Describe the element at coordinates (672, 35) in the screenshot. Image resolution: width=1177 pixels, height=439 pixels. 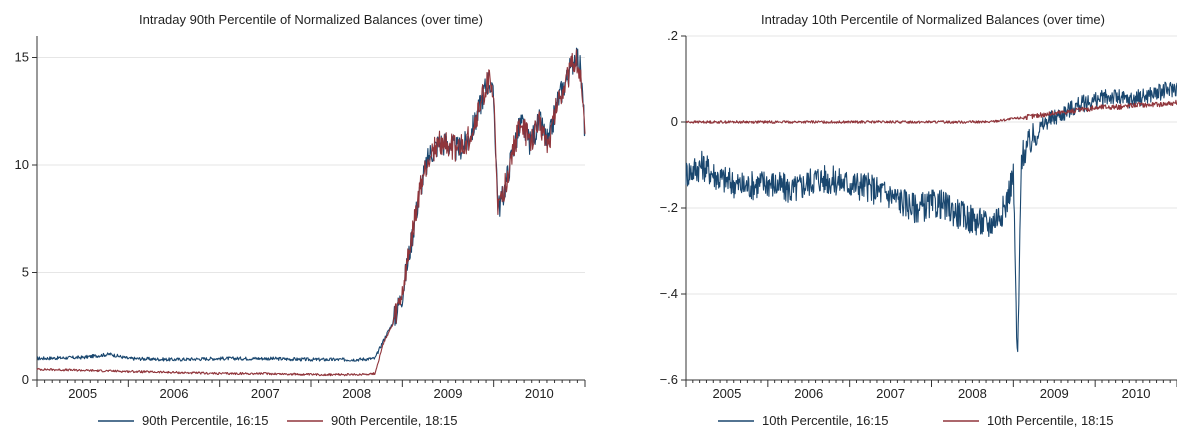
I see `y-tick-label: .2` at that location.